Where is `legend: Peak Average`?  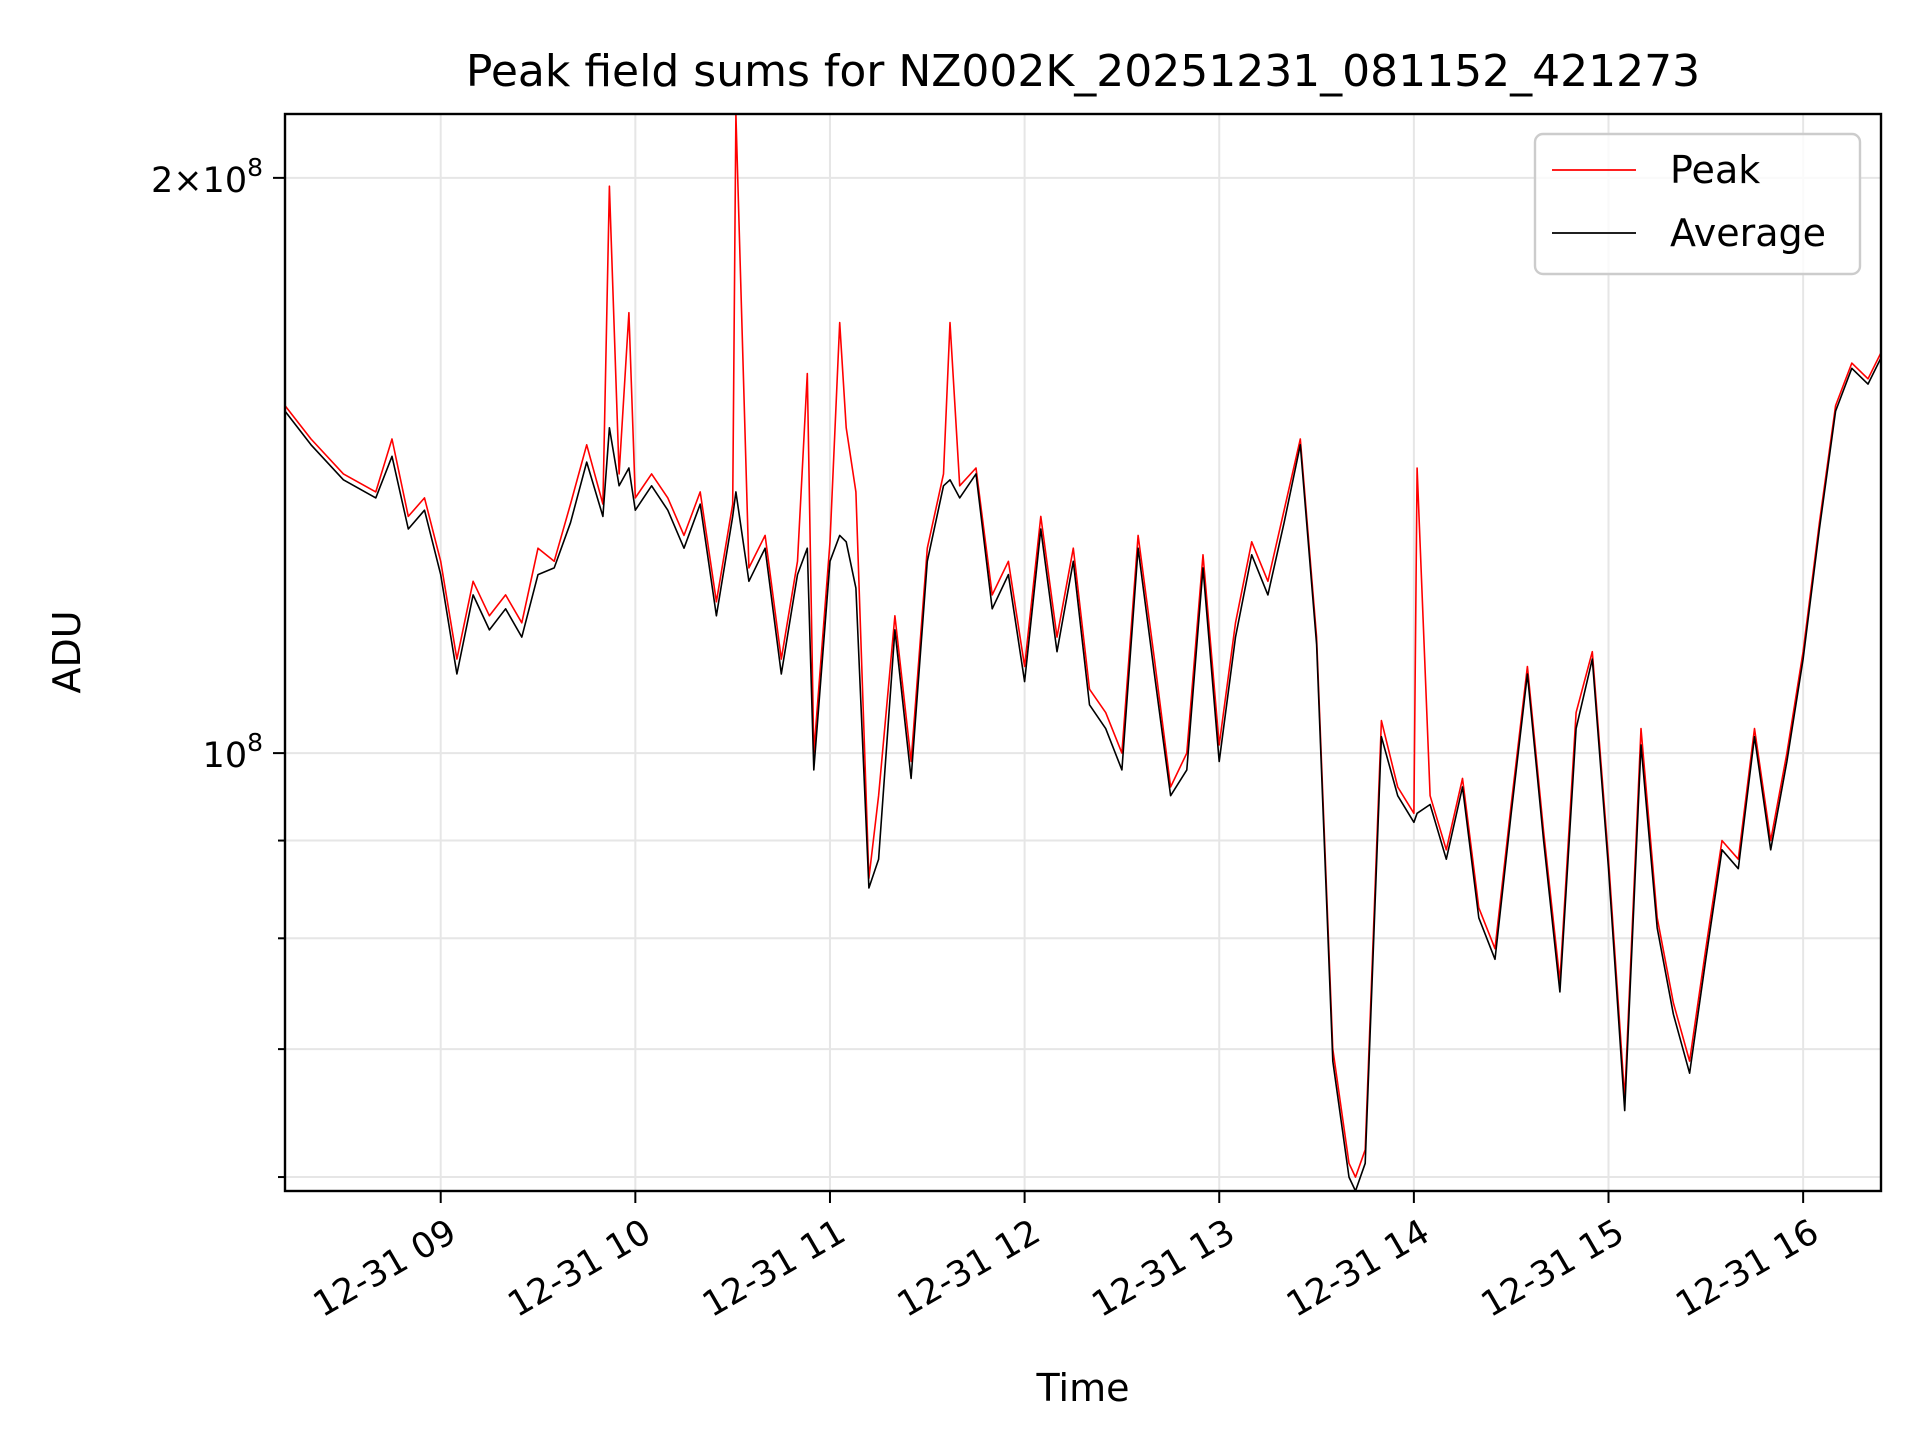
legend: Peak Average is located at coordinates (1697, 204).